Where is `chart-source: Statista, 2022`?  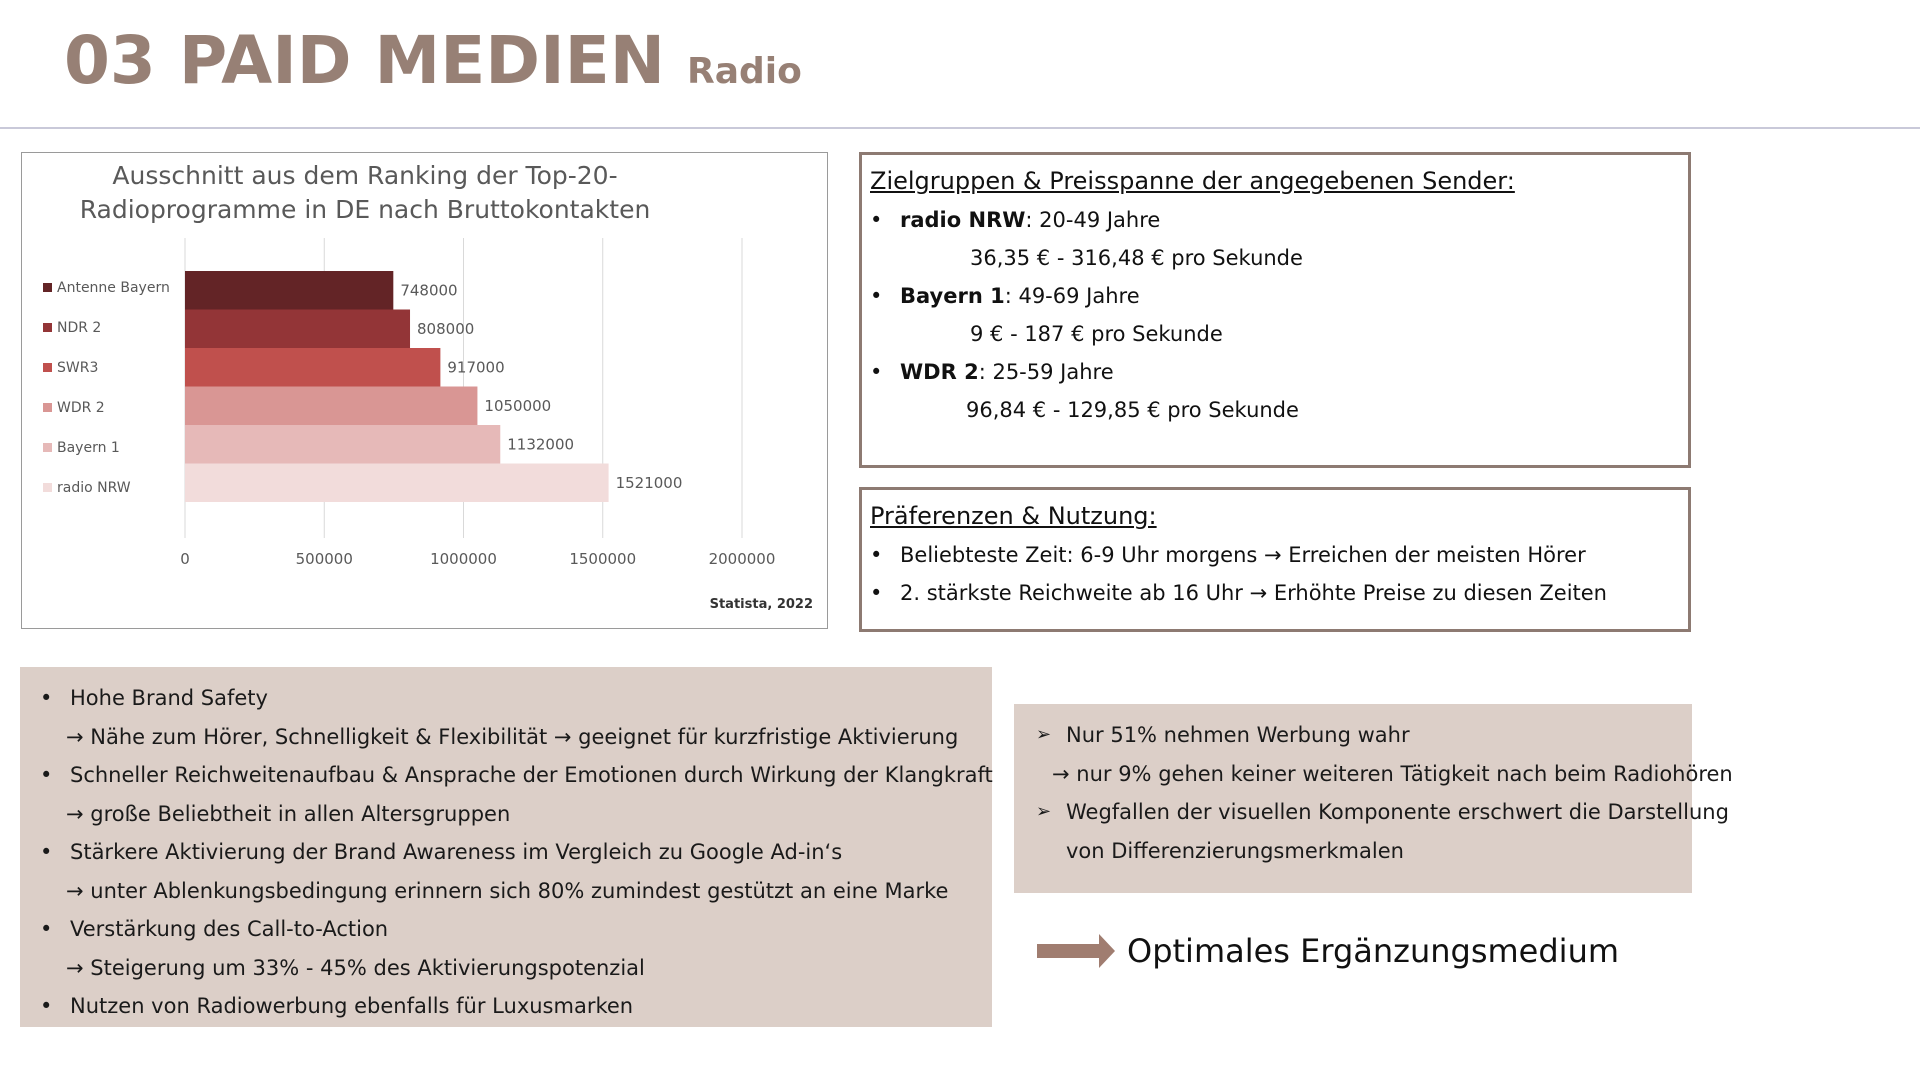 chart-source: Statista, 2022 is located at coordinates (761, 604).